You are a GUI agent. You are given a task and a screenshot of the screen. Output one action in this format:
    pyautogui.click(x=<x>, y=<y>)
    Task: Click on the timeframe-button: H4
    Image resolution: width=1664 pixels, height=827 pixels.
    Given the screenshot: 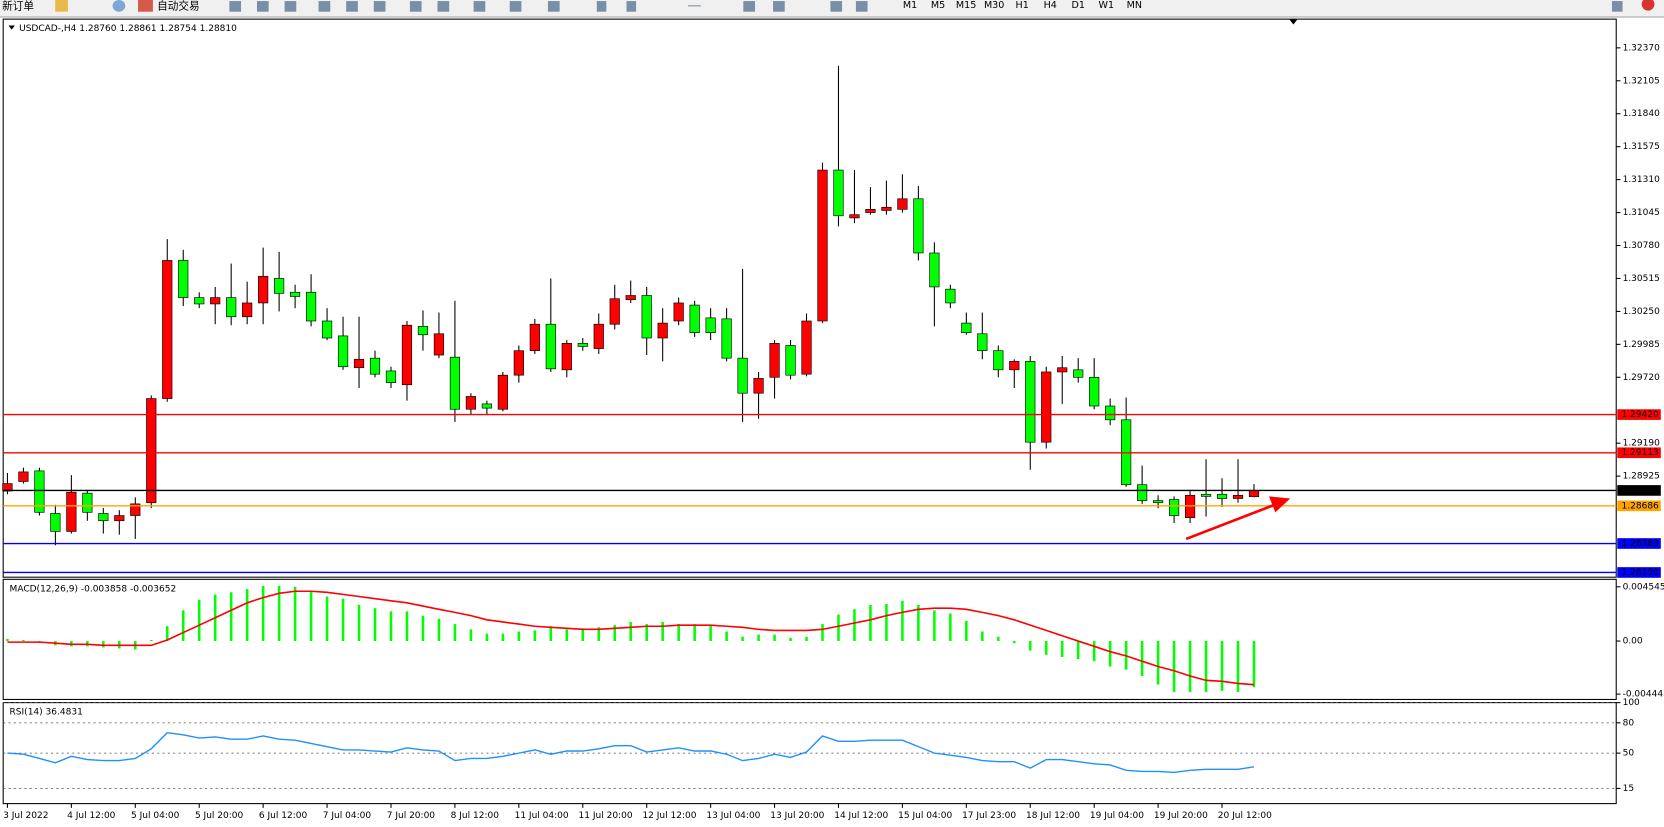 What is the action you would take?
    pyautogui.click(x=1050, y=5)
    